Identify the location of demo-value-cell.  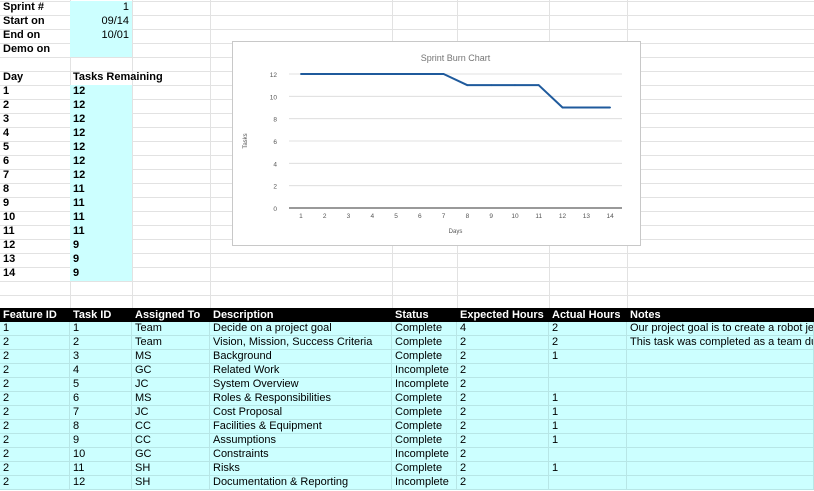
(101, 50).